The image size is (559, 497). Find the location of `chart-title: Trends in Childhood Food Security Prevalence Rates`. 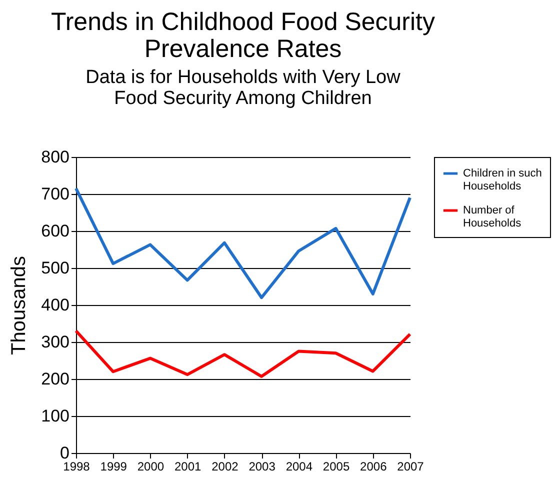

chart-title: Trends in Childhood Food Security Prevalence Rates is located at coordinates (243, 35).